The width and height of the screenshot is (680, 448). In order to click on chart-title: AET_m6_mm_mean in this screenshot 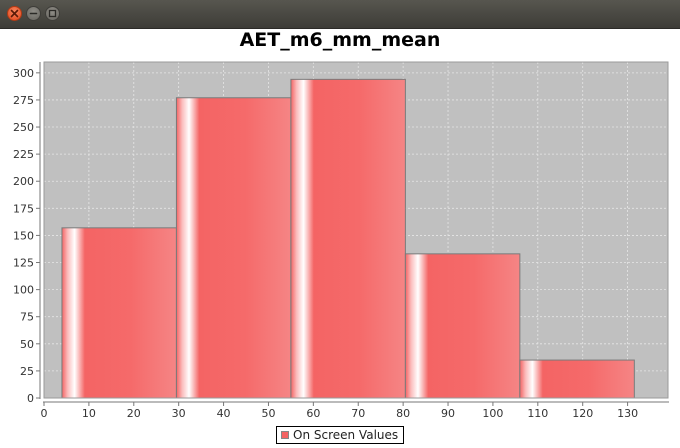, I will do `click(340, 40)`.